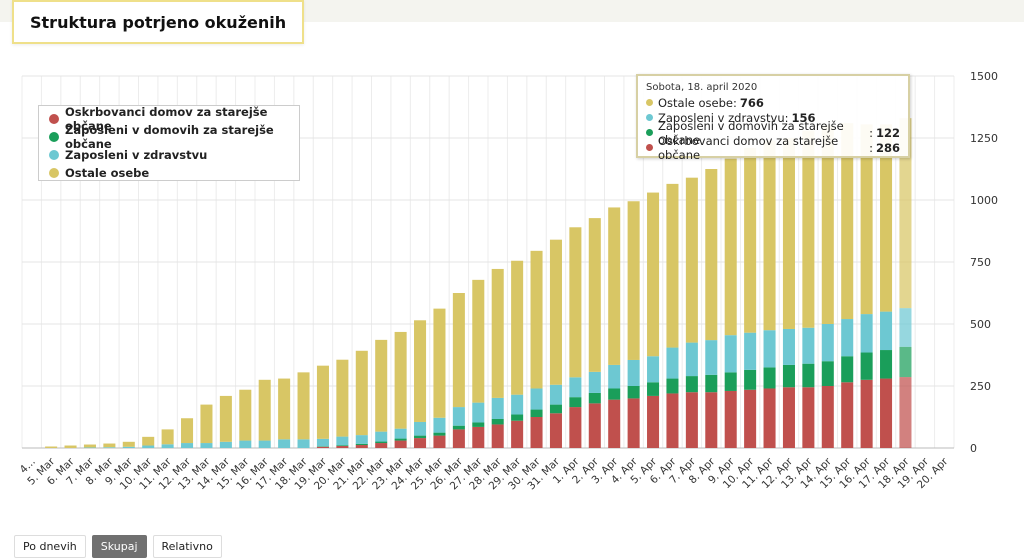 The height and width of the screenshot is (558, 1024). Describe the element at coordinates (187, 546) in the screenshot. I see `relative-button: Relativno` at that location.